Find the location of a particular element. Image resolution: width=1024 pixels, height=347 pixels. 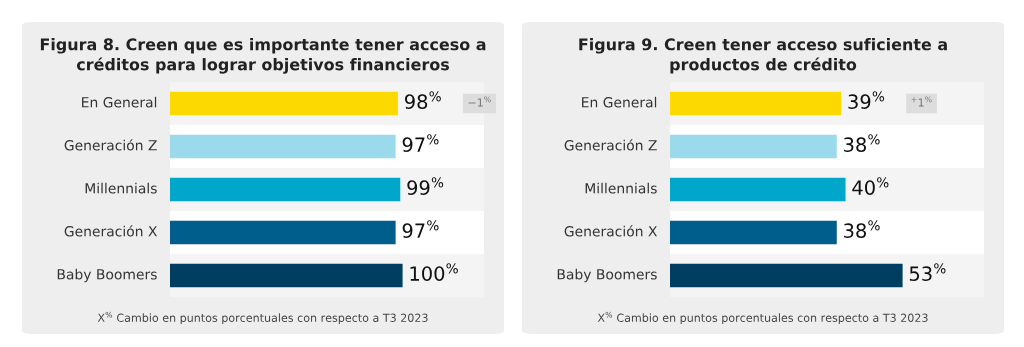

chart-title: Figura 9. Creen tener acceso suficiente a productos de crédito is located at coordinates (763, 56).